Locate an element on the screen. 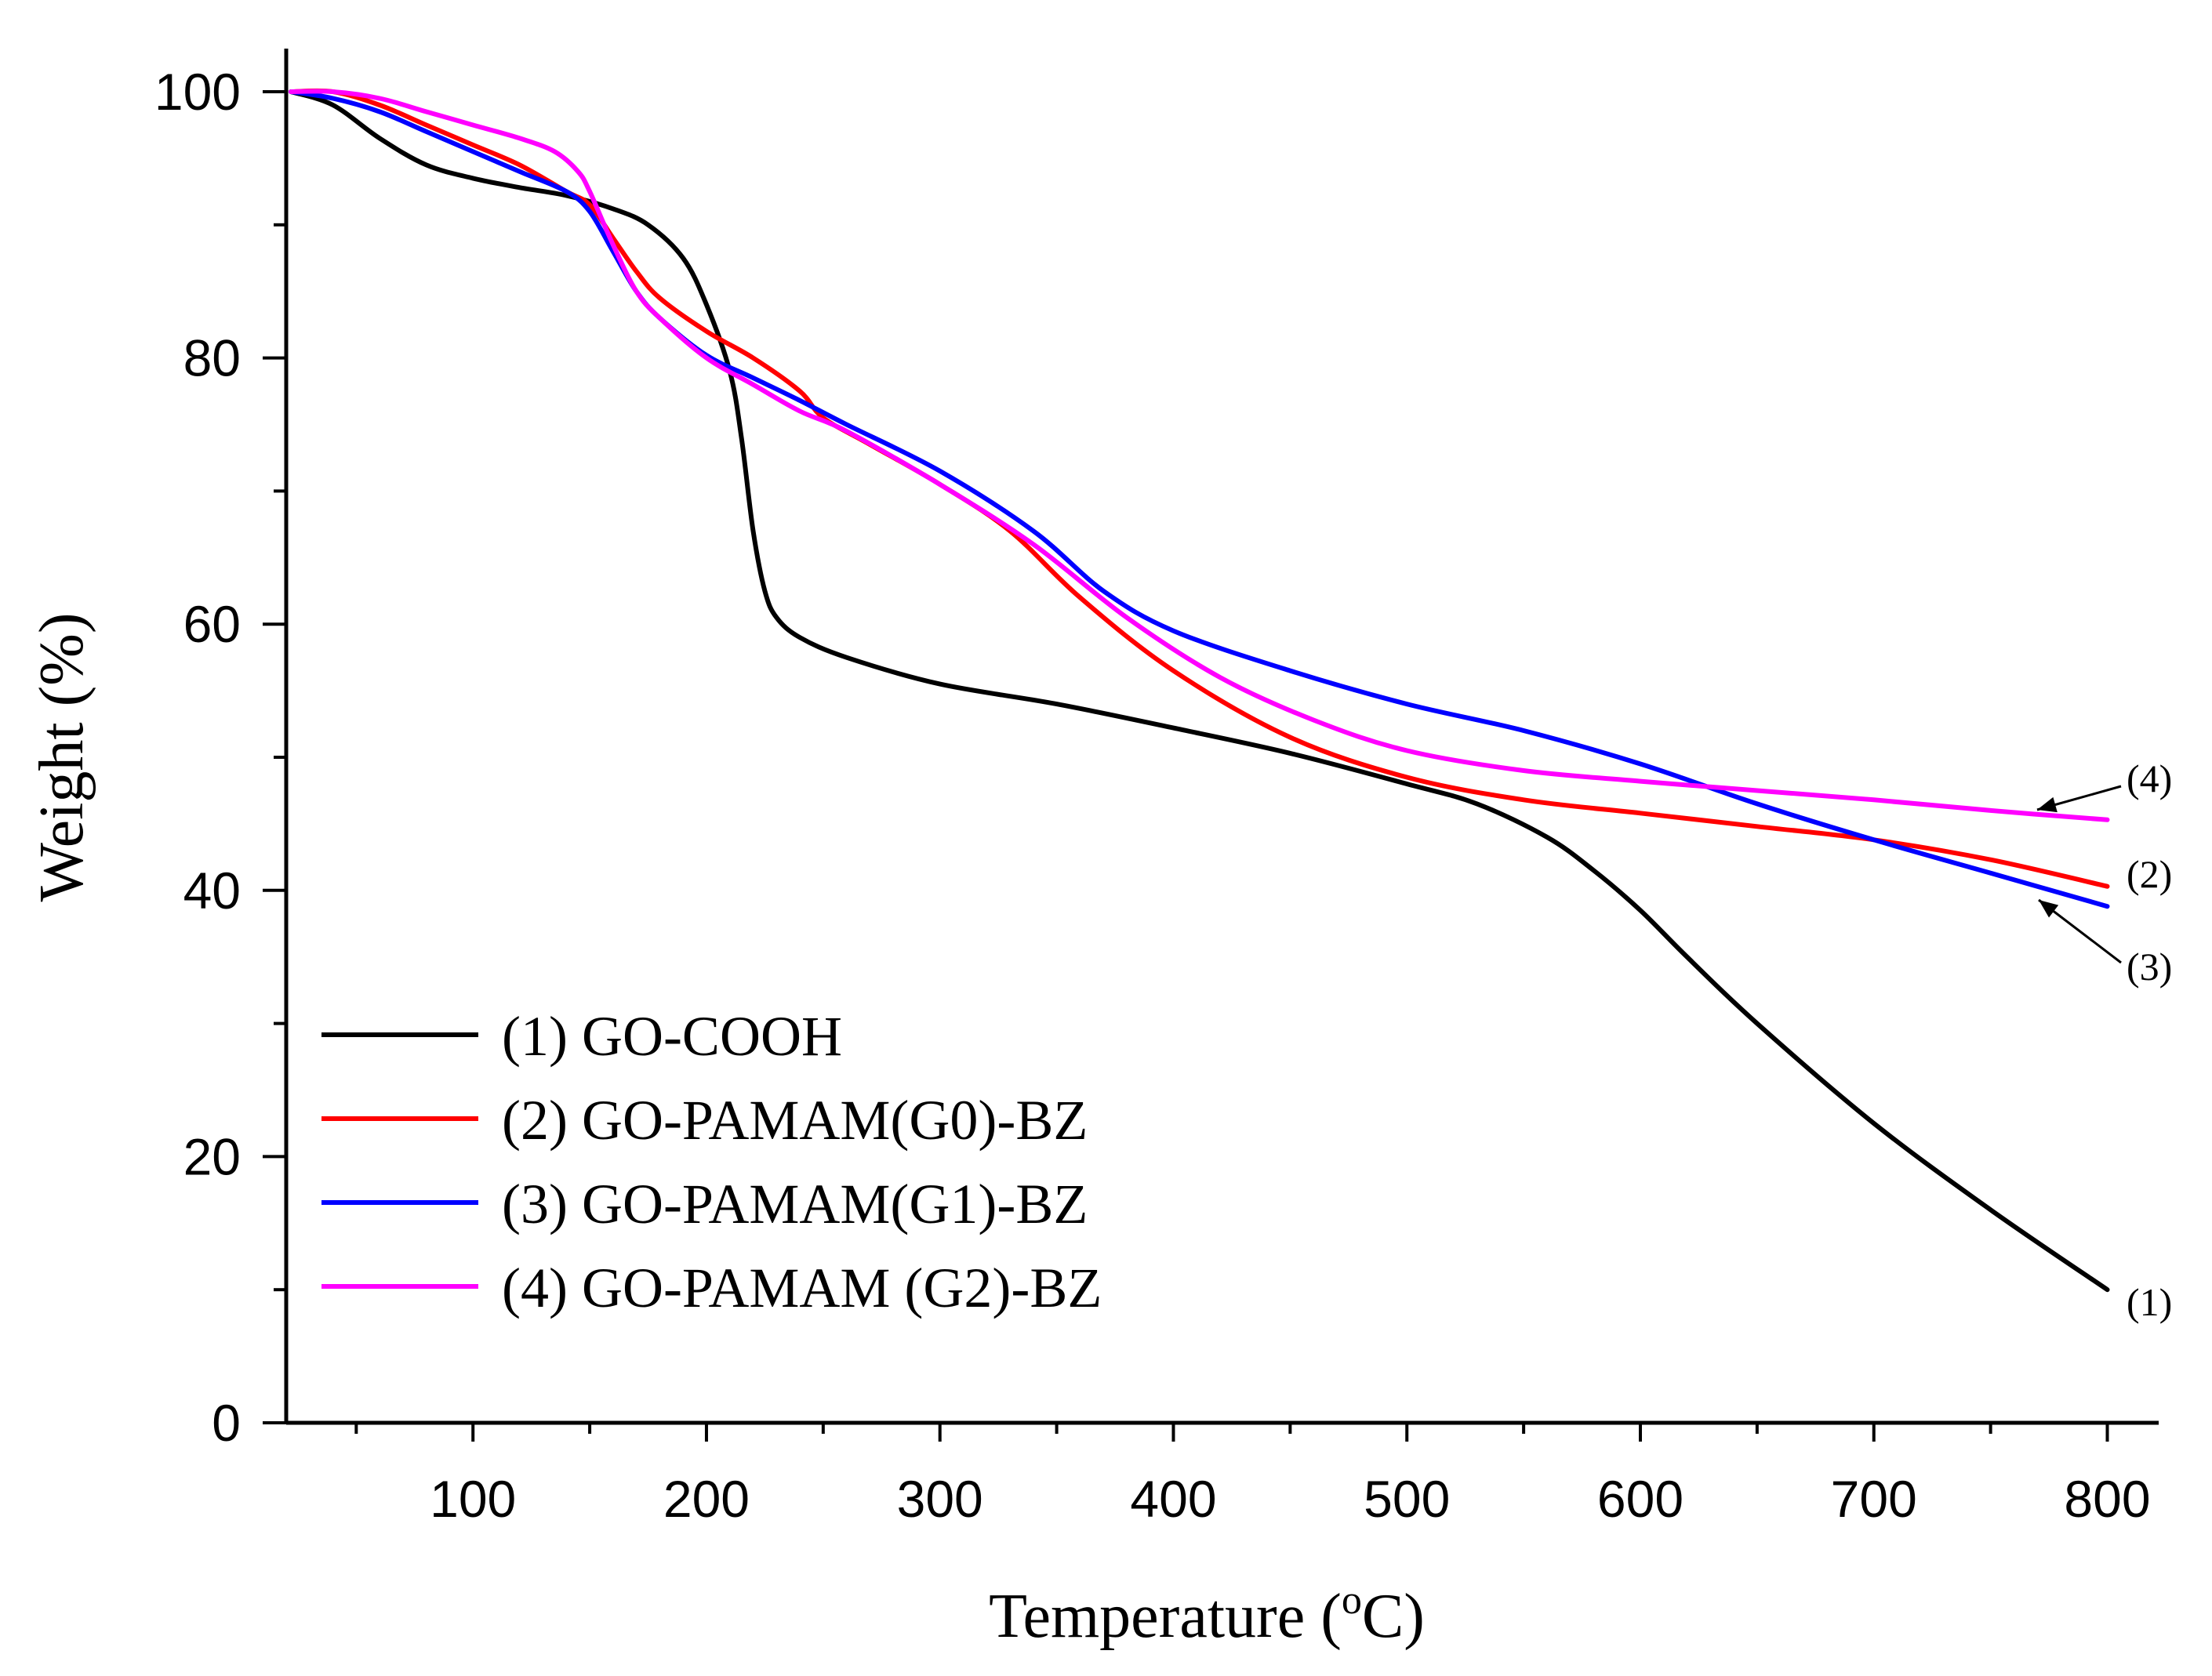 The width and height of the screenshot is (2212, 1676). end-arrow-head-go-pamam-g1-bz is located at coordinates (2049, 909).